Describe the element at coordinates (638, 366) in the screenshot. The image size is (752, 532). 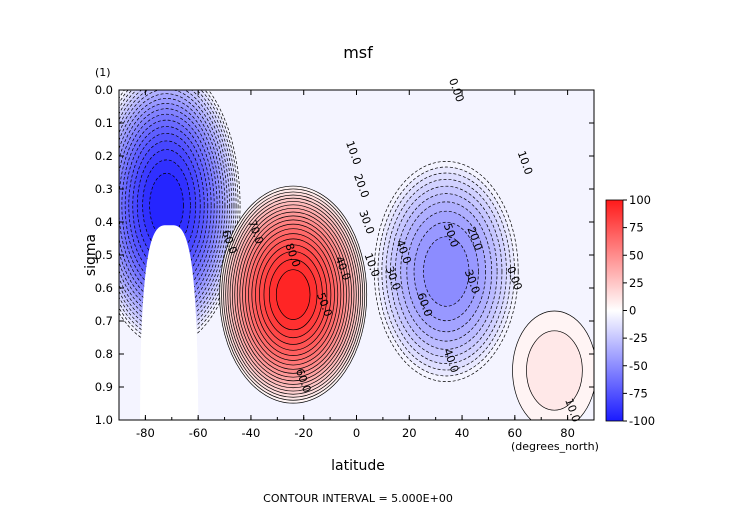
I see `colorbar-tick-label: -50` at that location.